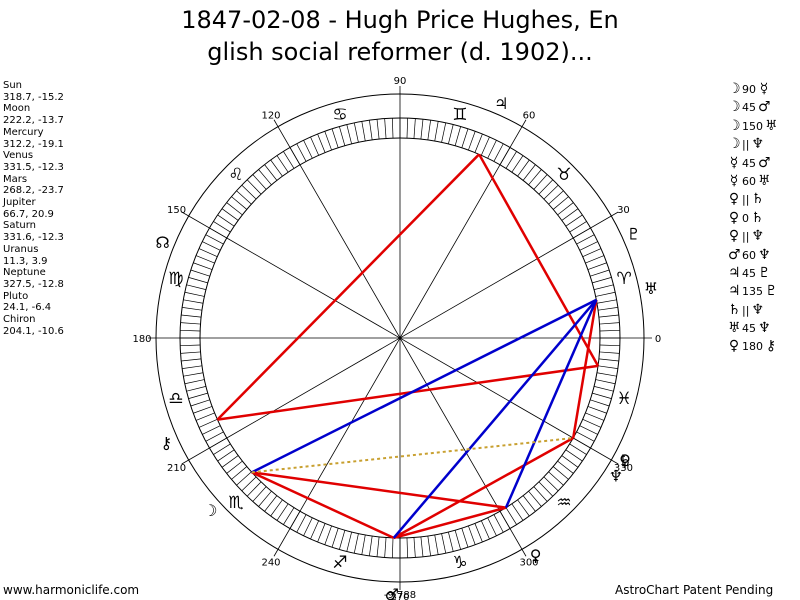 This screenshot has width=800, height=600. What do you see at coordinates (764, 162) in the screenshot?
I see `aspect-planet-2-icon: ♂` at bounding box center [764, 162].